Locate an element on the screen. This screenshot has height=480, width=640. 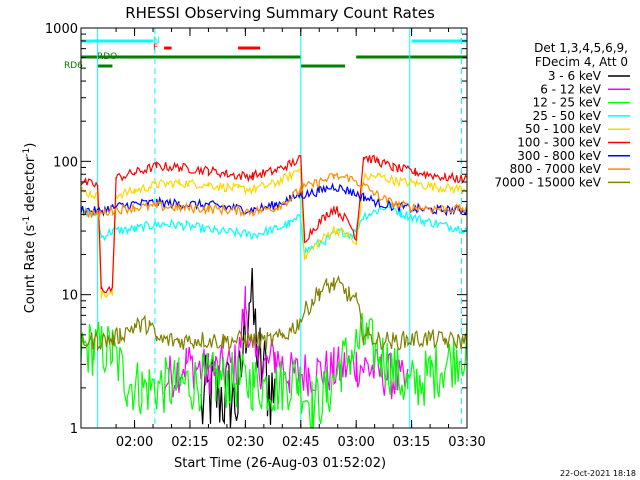
y-tick-label: 1000 is located at coordinates (61, 29).